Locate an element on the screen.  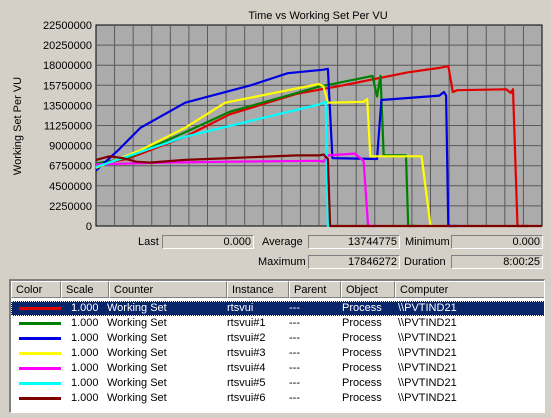
y-tick-label: 13500000 is located at coordinates (67, 106).